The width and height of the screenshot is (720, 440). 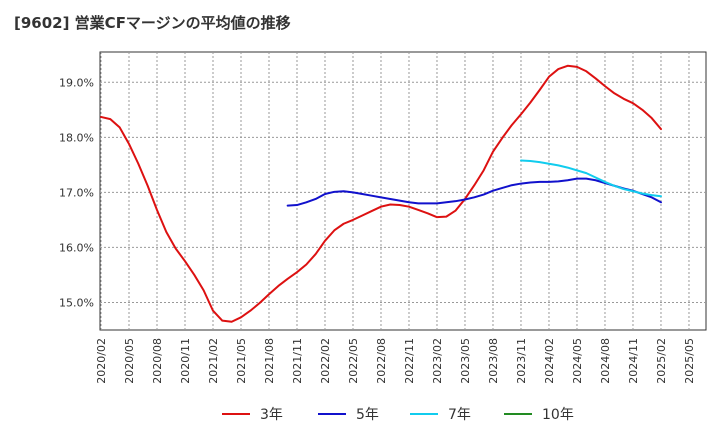 I want to click on y-tick-label: 17.0%, so click(x=76, y=192).